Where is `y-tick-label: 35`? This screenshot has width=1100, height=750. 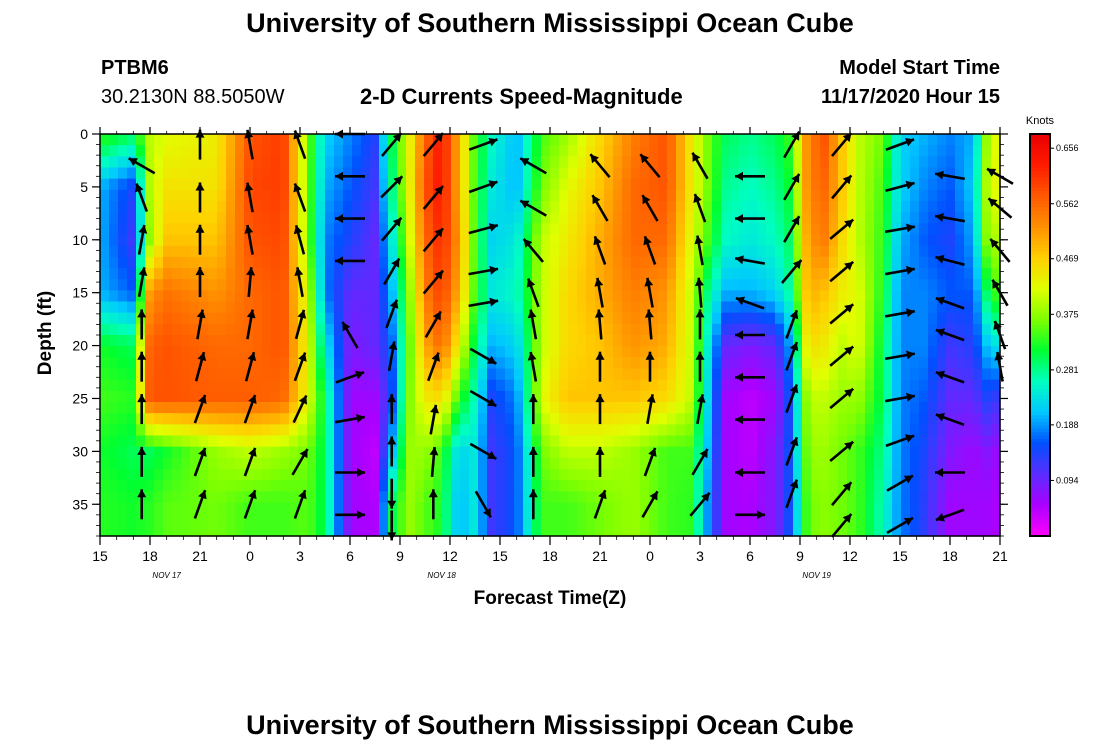
y-tick-label: 35 is located at coordinates (80, 504).